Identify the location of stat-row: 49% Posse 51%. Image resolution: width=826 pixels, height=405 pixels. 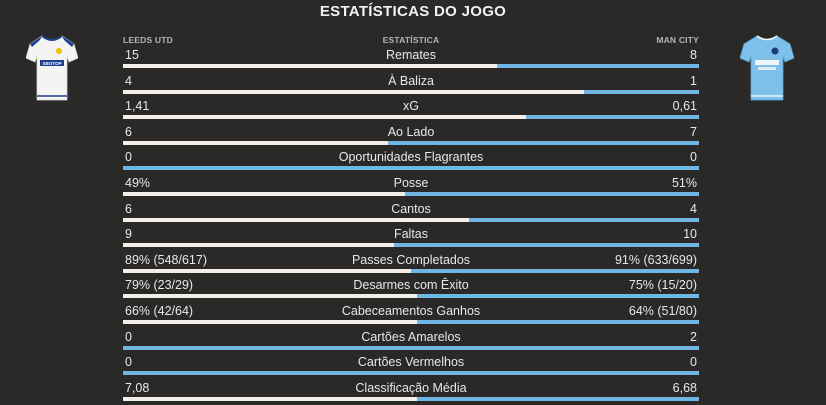
(411, 188).